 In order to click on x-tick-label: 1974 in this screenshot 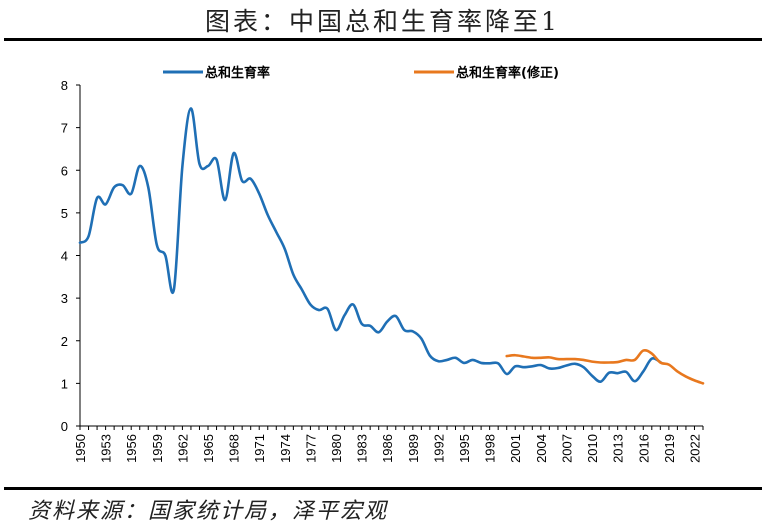, I will do `click(285, 448)`.